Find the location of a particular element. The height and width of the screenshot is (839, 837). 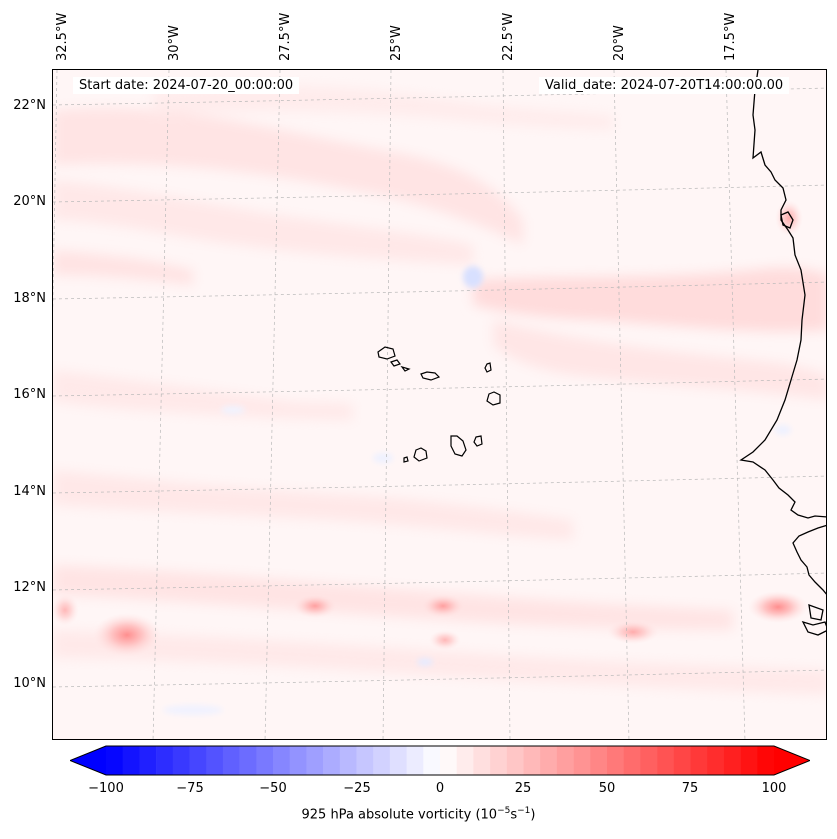

colorbar-extend-low is located at coordinates (88, 760).